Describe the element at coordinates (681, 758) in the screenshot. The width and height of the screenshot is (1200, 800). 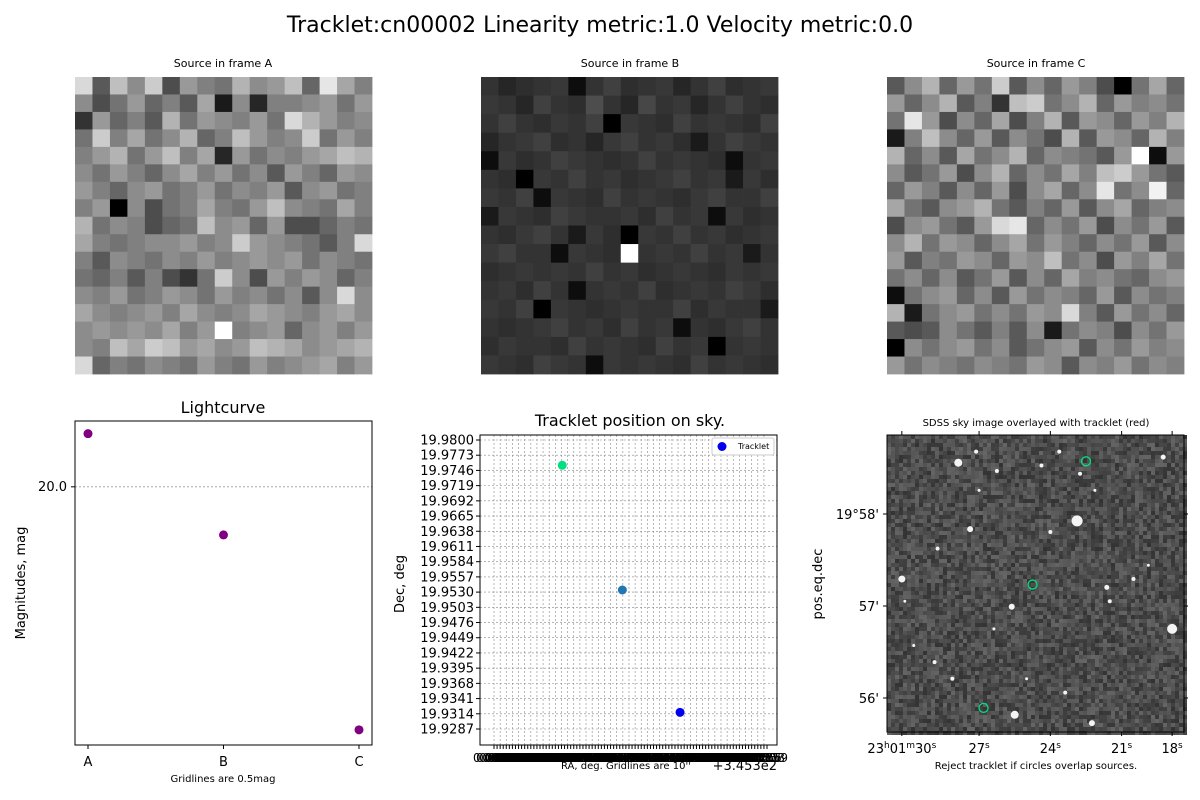
I see `tracklet-xtick-label: 0.0187` at that location.